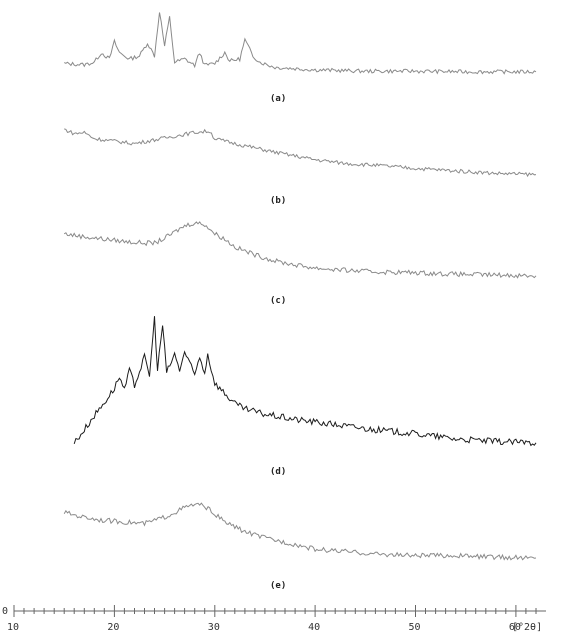 The width and height of the screenshot is (561, 635). Describe the element at coordinates (415, 627) in the screenshot. I see `x-tick-label: 50` at that location.